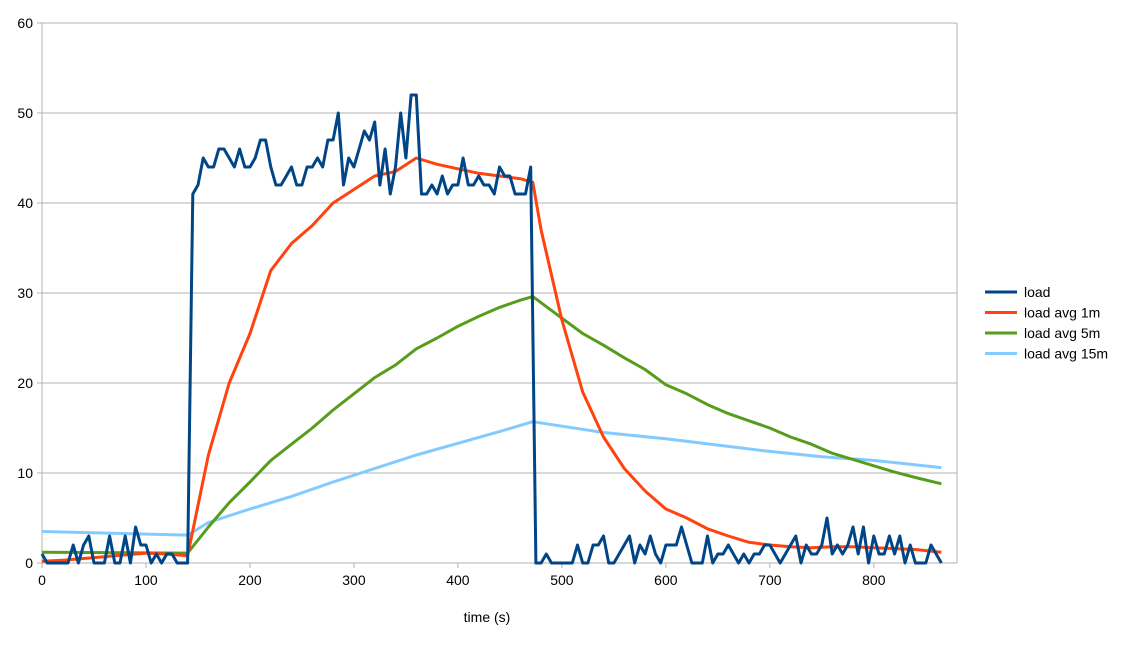 The width and height of the screenshot is (1124, 648). Describe the element at coordinates (25, 293) in the screenshot. I see `y-tick-label: 30` at that location.